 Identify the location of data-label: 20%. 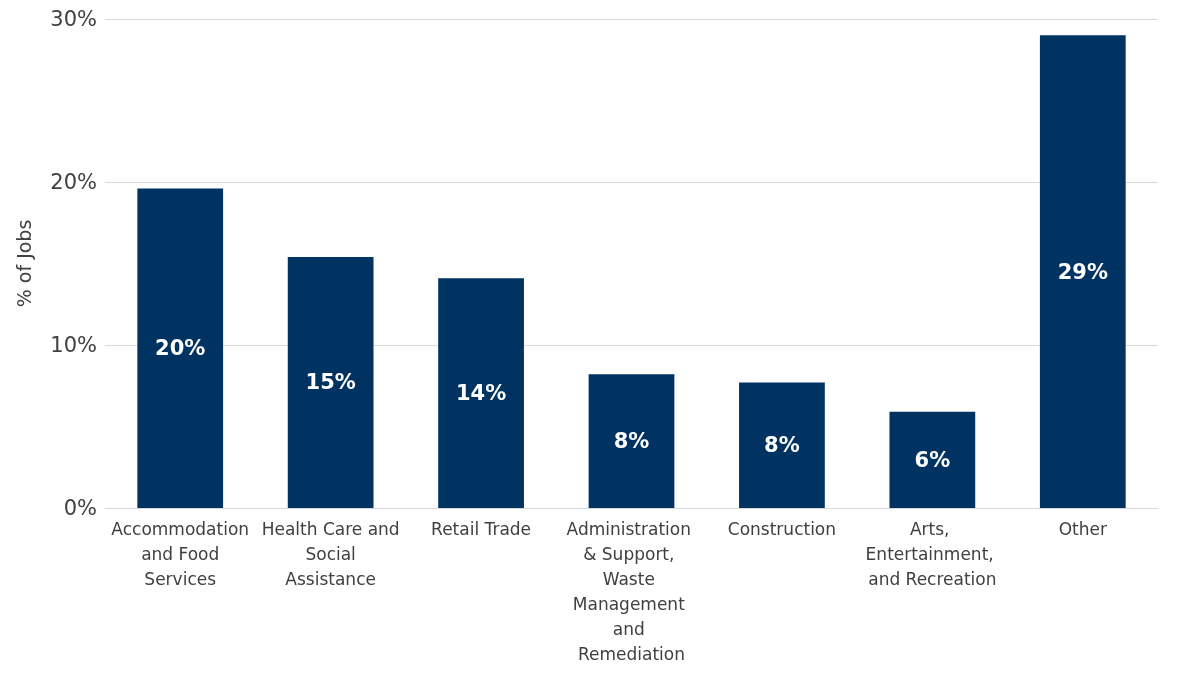
(180, 348).